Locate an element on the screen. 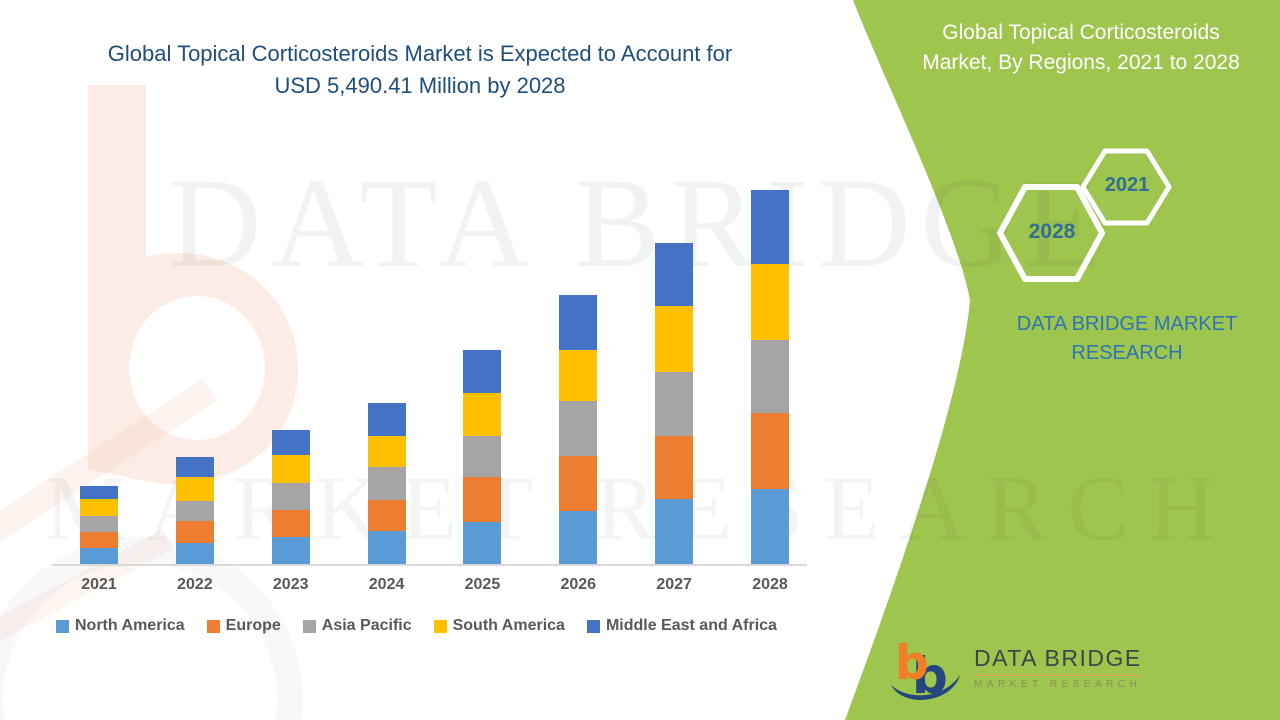  legend-label: Asia Pacific is located at coordinates (366, 625).